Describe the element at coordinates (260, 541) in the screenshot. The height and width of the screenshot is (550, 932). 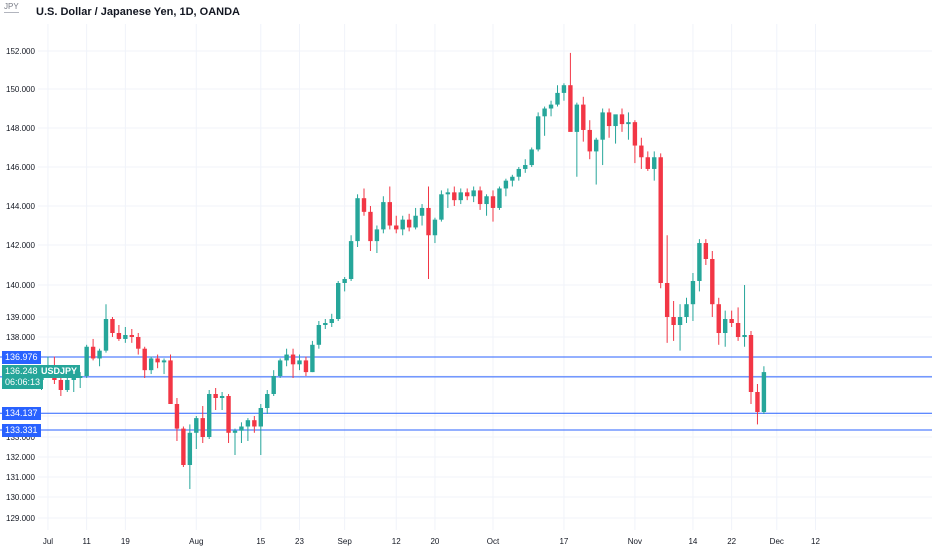
I see `x-tick-label: 15` at that location.